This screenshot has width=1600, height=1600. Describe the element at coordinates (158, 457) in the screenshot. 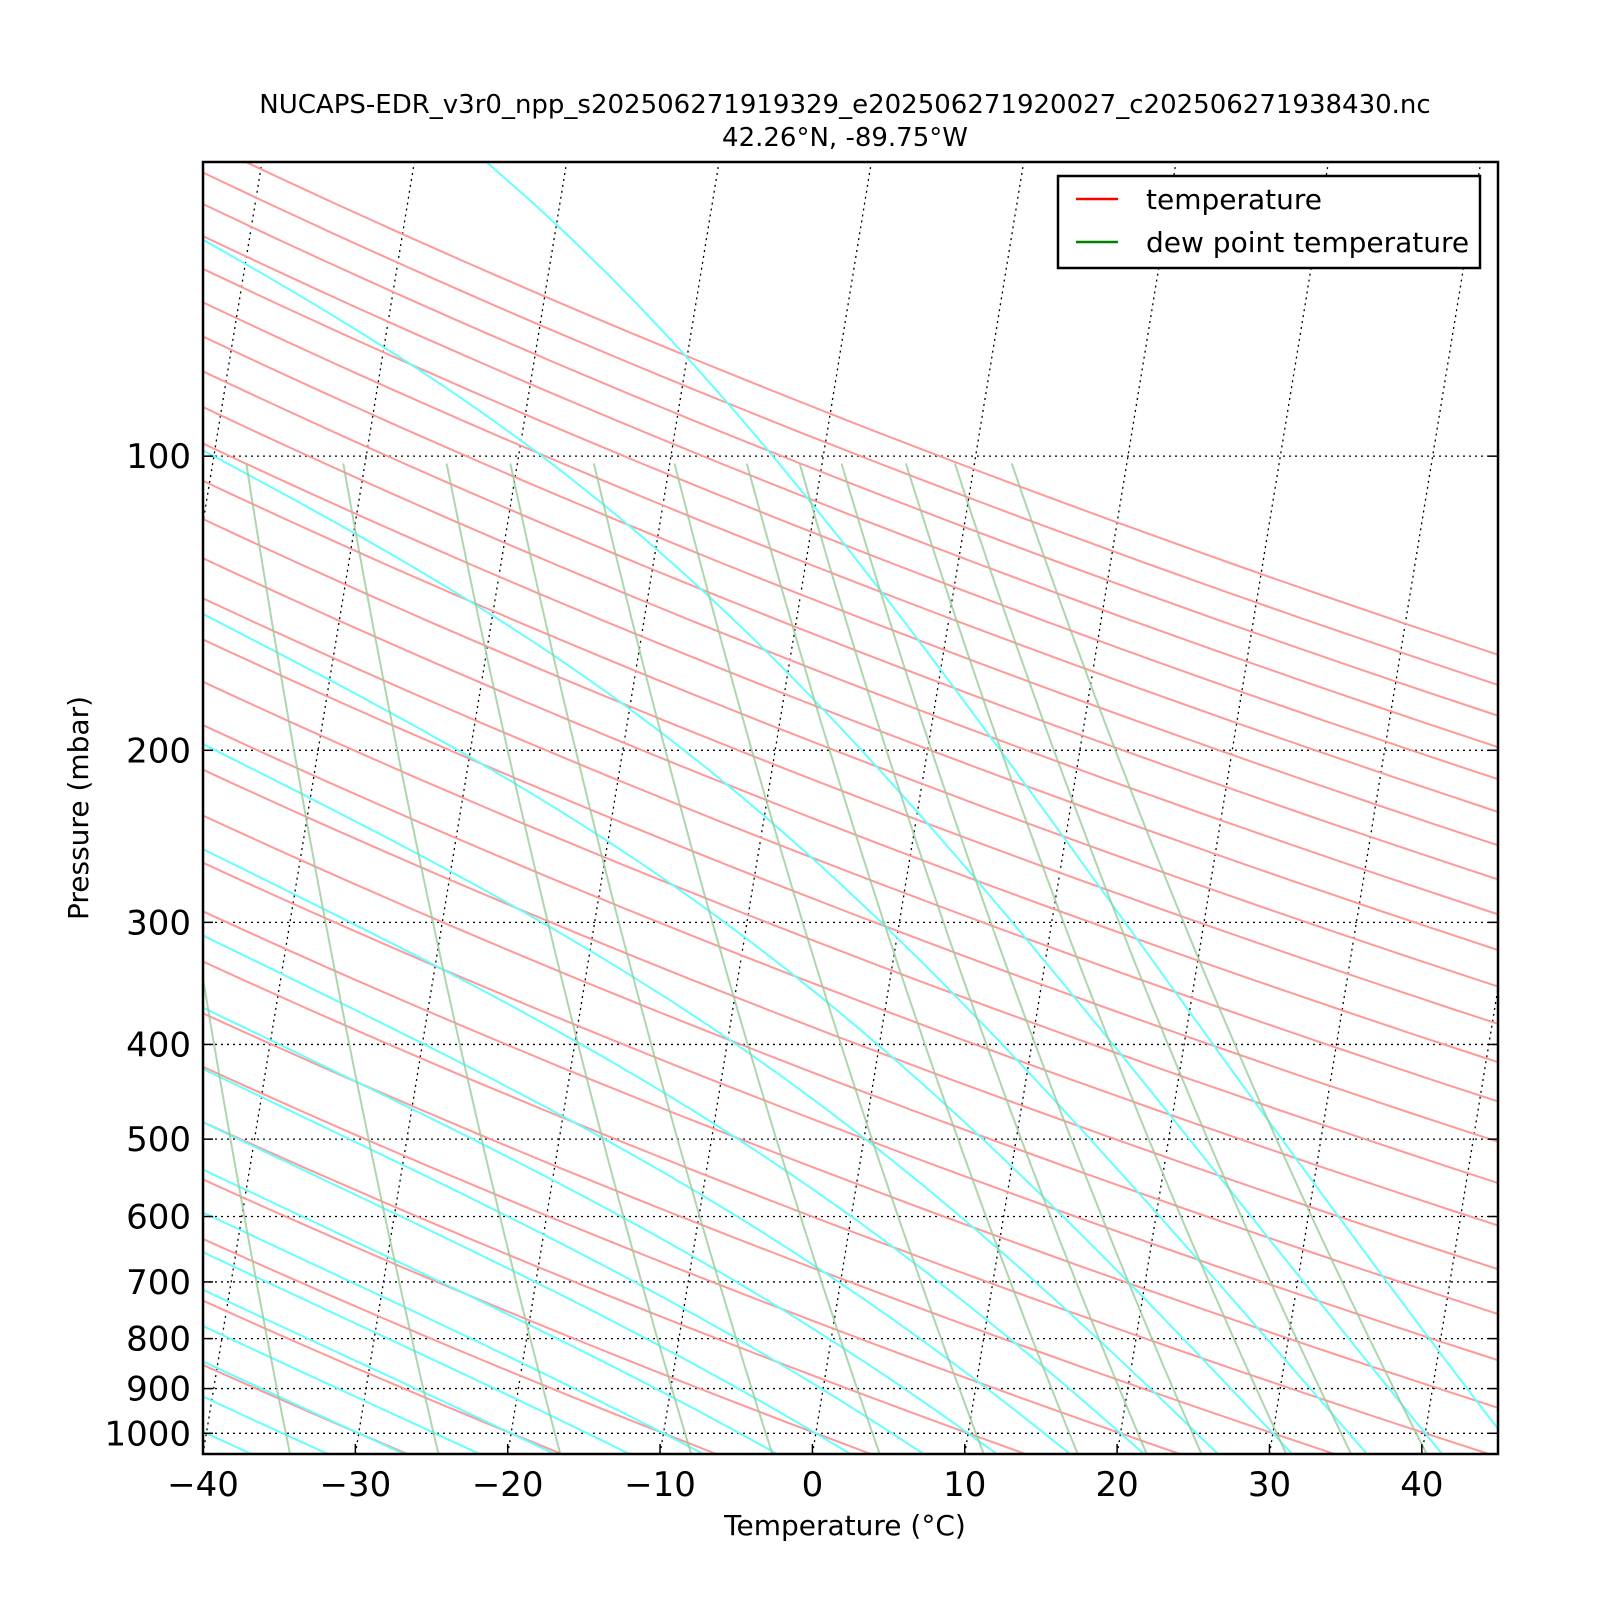

I see `y-tick-label: 100` at that location.